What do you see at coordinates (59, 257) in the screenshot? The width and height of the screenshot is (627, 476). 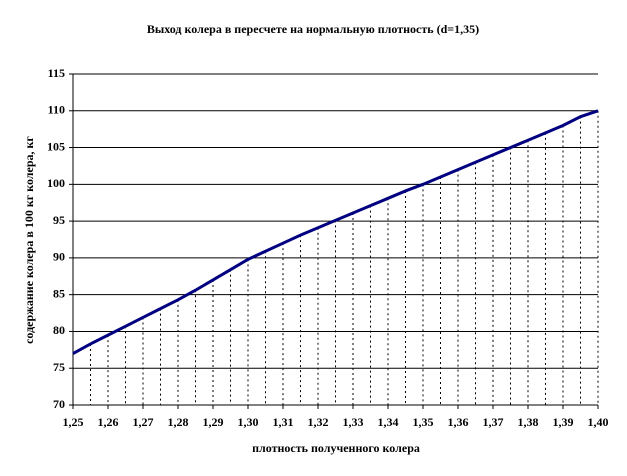 I see `y-tick-label: 90` at bounding box center [59, 257].